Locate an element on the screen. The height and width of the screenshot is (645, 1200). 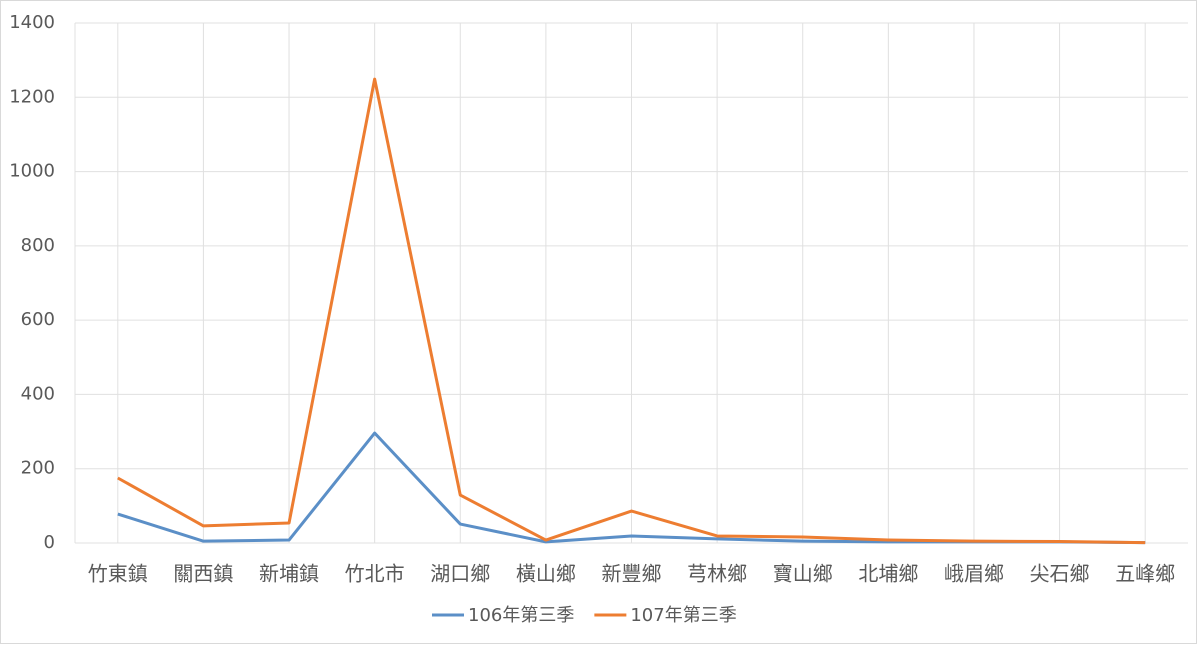
y-tick-label: 1200 is located at coordinates (32, 96).